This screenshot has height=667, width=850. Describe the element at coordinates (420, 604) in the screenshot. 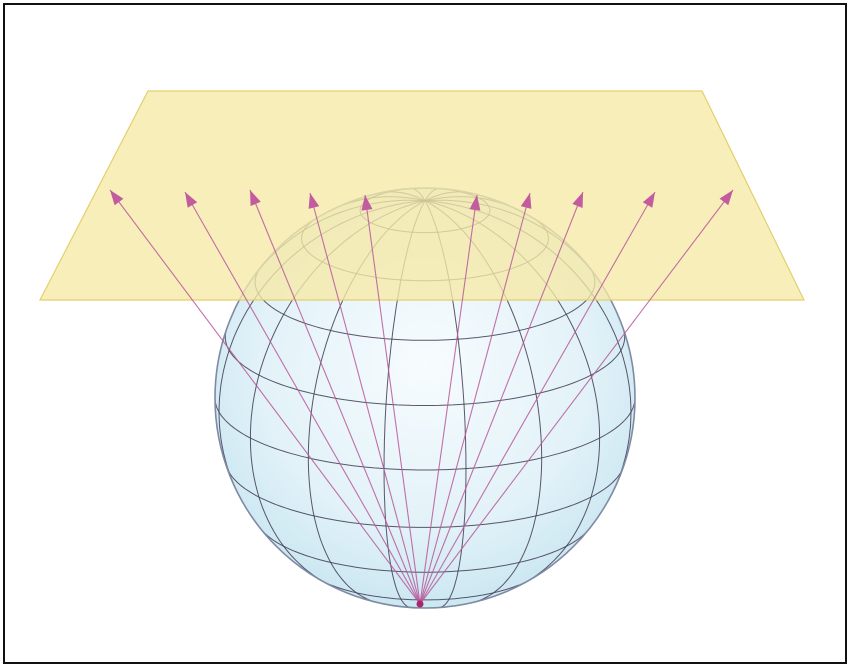

I see `south-pole-point` at that location.